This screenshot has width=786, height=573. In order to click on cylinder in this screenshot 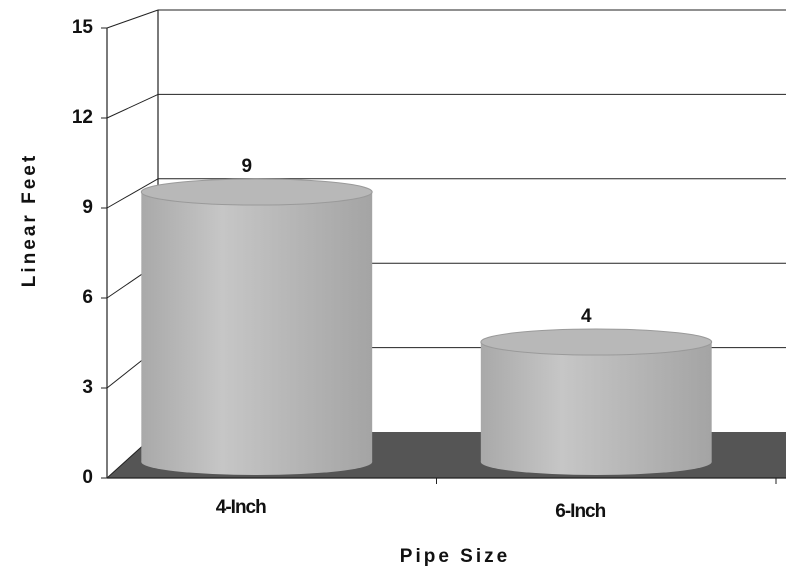, I will do `click(596, 401)`.